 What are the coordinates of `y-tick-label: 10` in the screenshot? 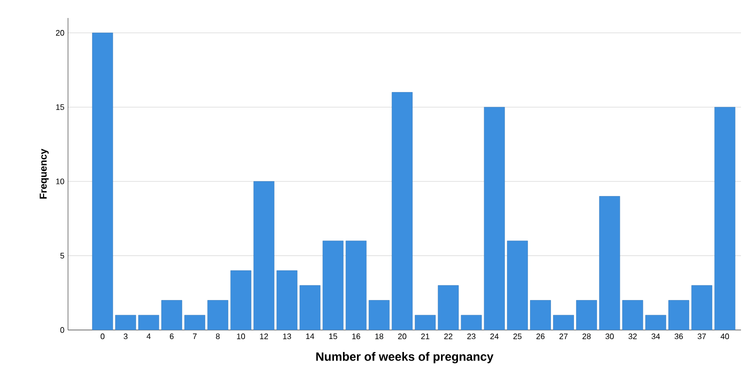 It's located at (60, 181).